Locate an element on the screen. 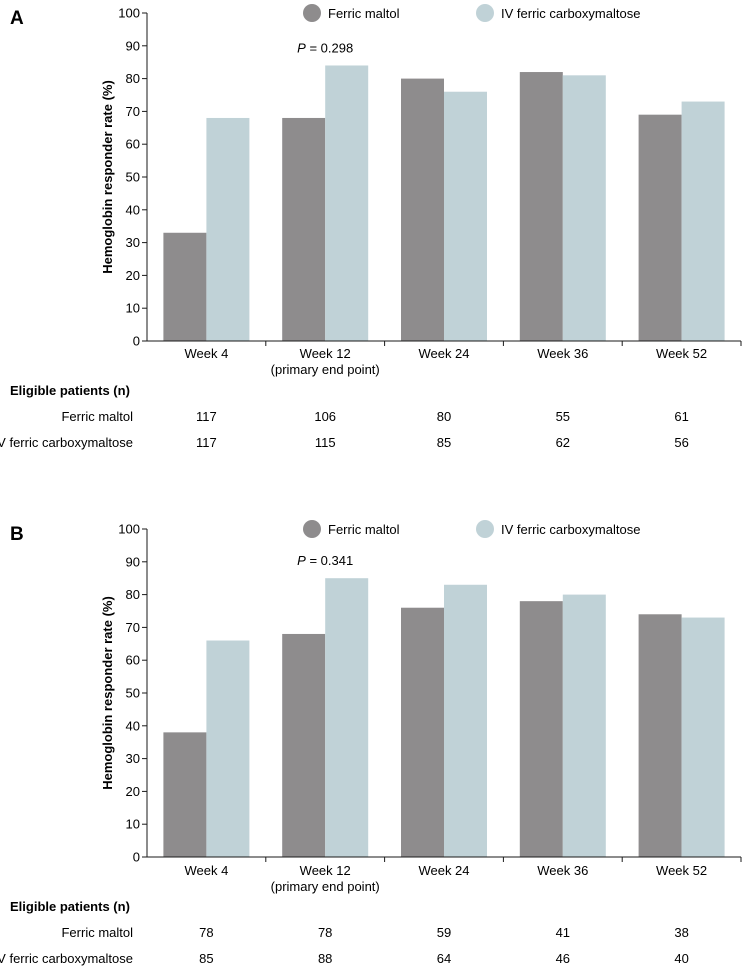 The image size is (756, 971). panel-b-table-cell-1-2: 78 is located at coordinates (325, 932).